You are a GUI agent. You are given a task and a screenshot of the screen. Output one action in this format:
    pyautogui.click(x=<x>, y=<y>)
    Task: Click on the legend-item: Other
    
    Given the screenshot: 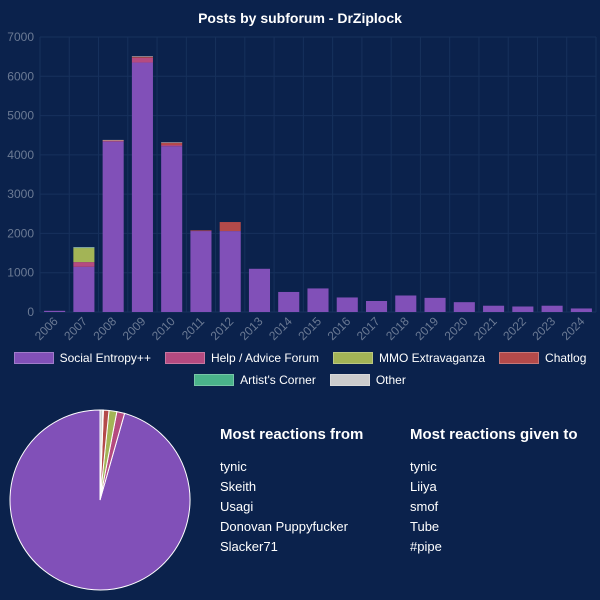 What is the action you would take?
    pyautogui.click(x=368, y=380)
    